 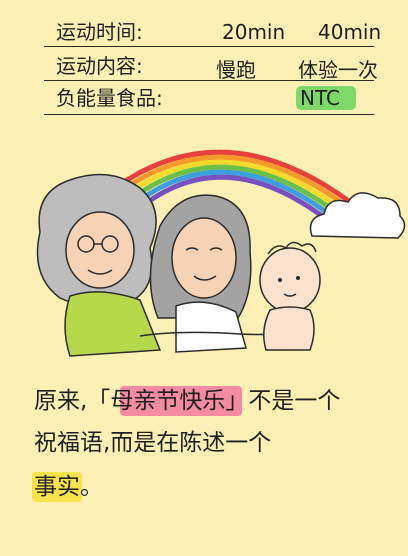 I want to click on exercise-content-row: 运动内容:, so click(x=99, y=66).